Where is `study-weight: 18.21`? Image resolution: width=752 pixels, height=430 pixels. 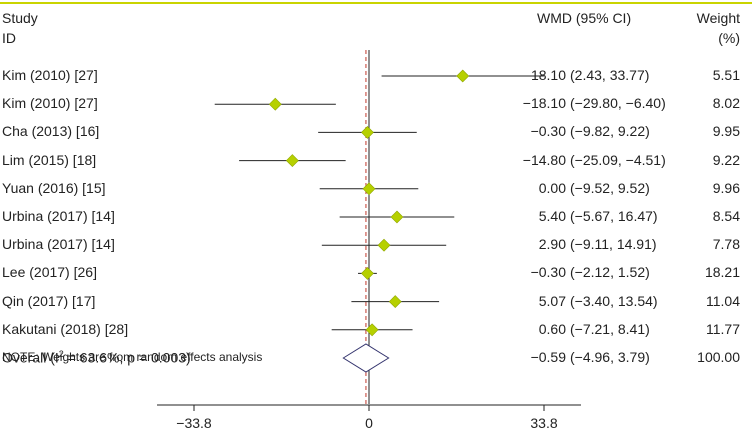
study-weight: 18.21 is located at coordinates (722, 272).